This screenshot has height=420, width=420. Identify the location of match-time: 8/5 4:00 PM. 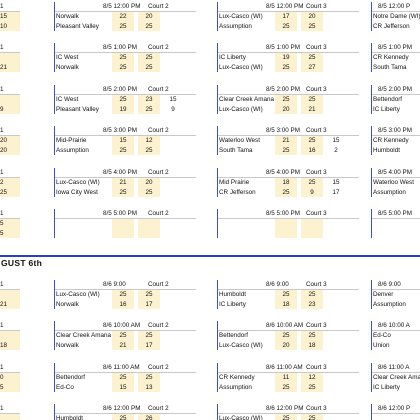
(395, 172).